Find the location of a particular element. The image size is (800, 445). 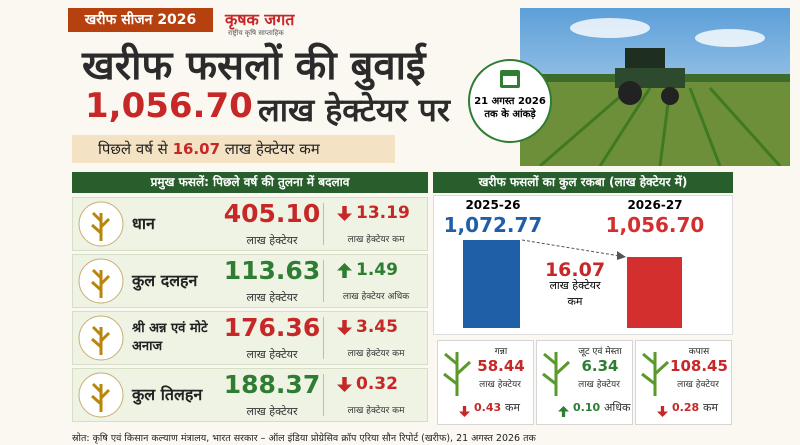

crop-value: 188.37 is located at coordinates (272, 384).